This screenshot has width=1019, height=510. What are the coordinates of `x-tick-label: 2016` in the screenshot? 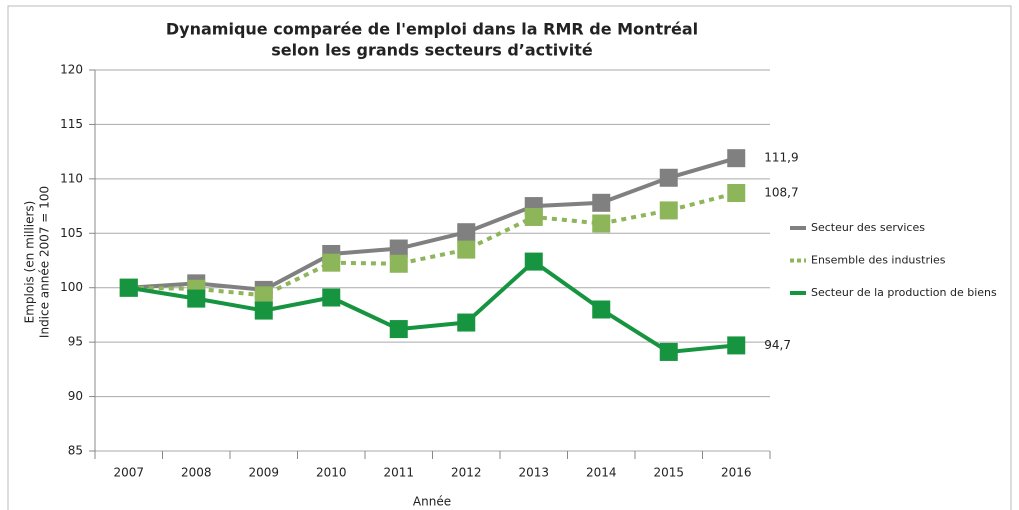 It's located at (736, 473).